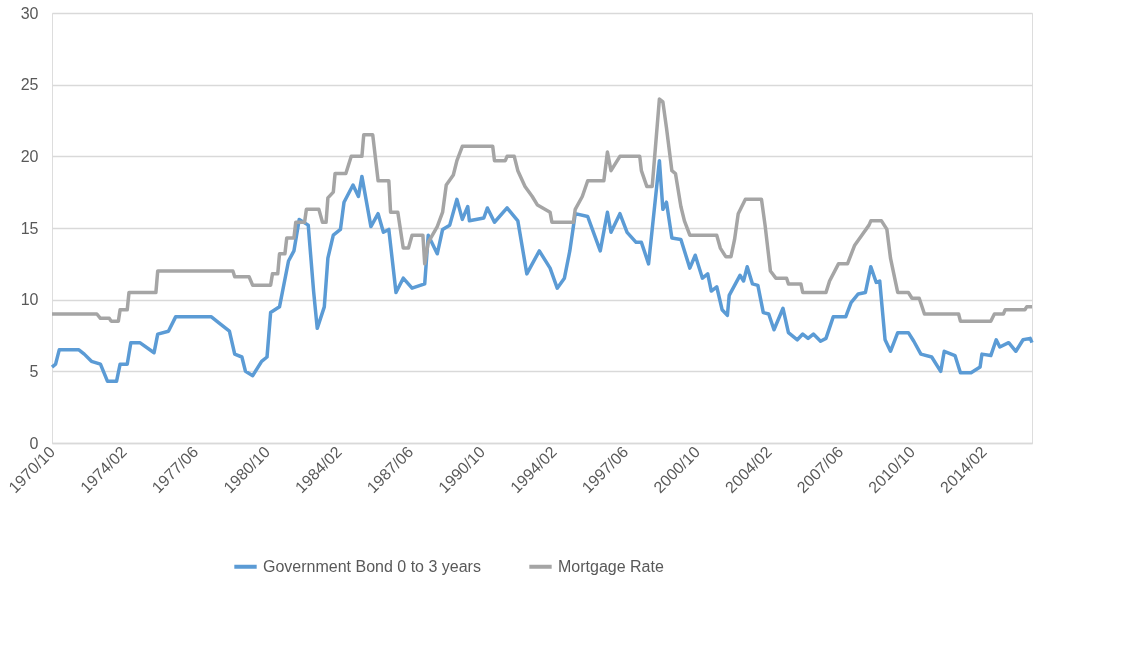 The height and width of the screenshot is (648, 1122). What do you see at coordinates (29, 156) in the screenshot?
I see `y-tick-label: 20` at bounding box center [29, 156].